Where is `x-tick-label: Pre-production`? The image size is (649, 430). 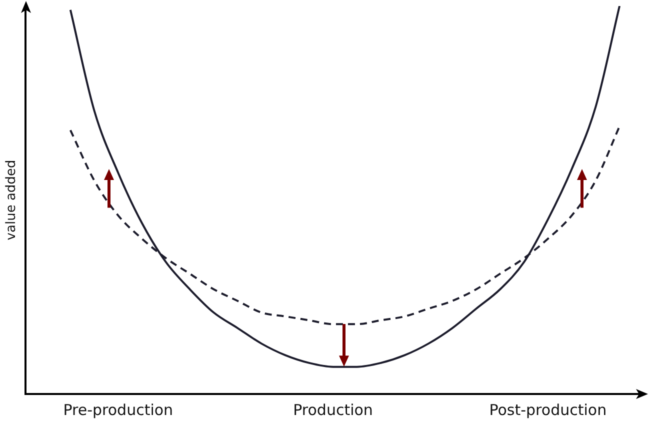 x-tick-label: Pre-production is located at coordinates (118, 409).